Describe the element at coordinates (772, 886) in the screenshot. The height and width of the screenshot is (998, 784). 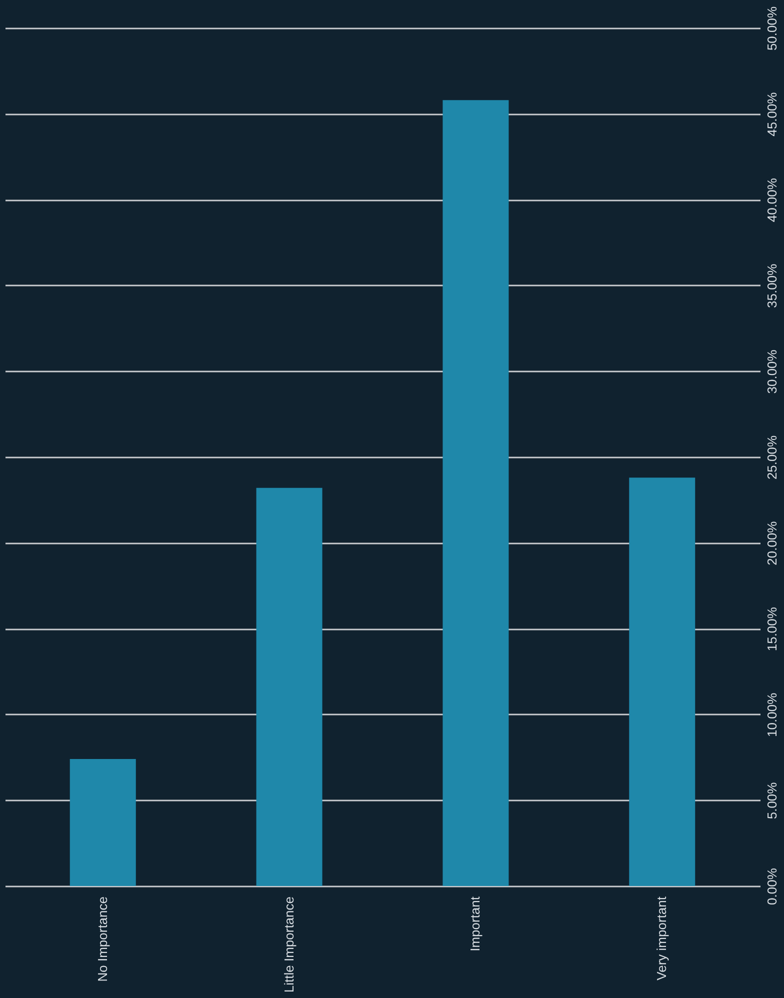
I see `y-tick-label: 0.00%` at that location.